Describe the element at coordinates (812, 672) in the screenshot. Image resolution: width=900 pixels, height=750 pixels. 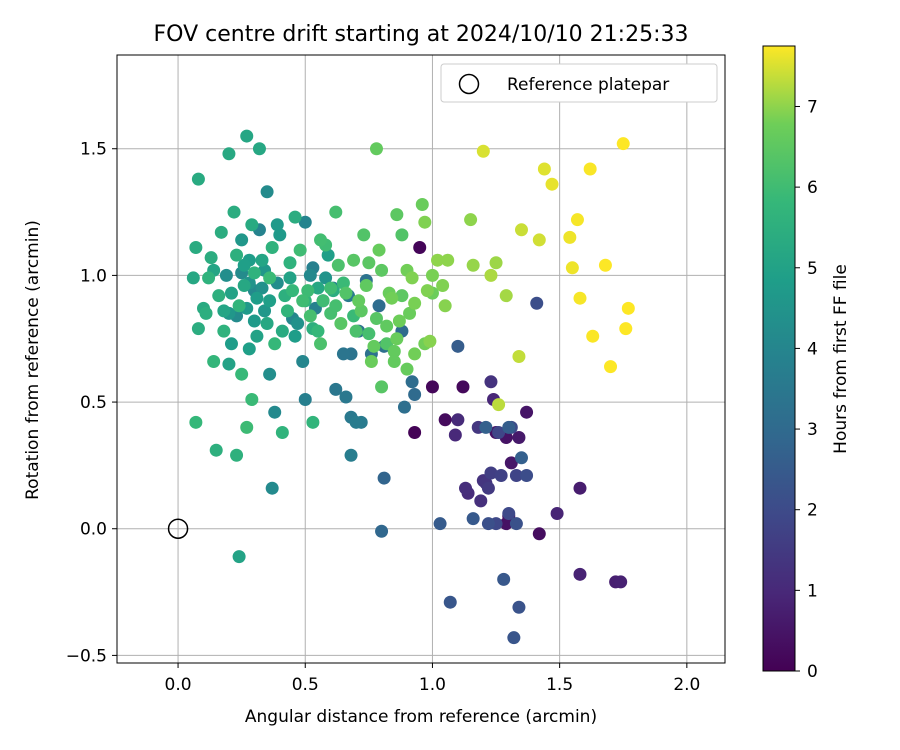
I see `colorbar-tick-label: 0` at that location.